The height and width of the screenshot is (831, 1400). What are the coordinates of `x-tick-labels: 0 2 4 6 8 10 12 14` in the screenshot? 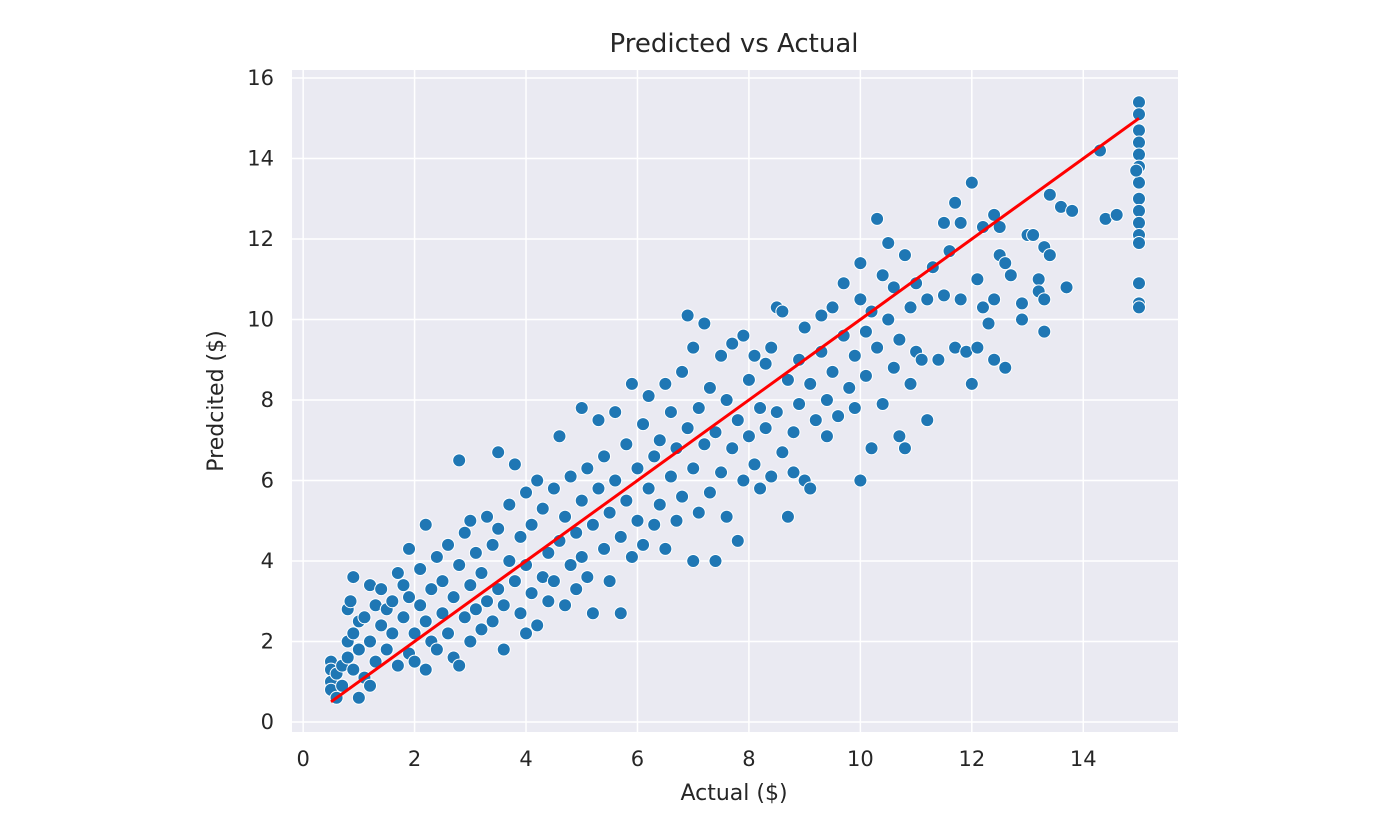 It's located at (696, 759).